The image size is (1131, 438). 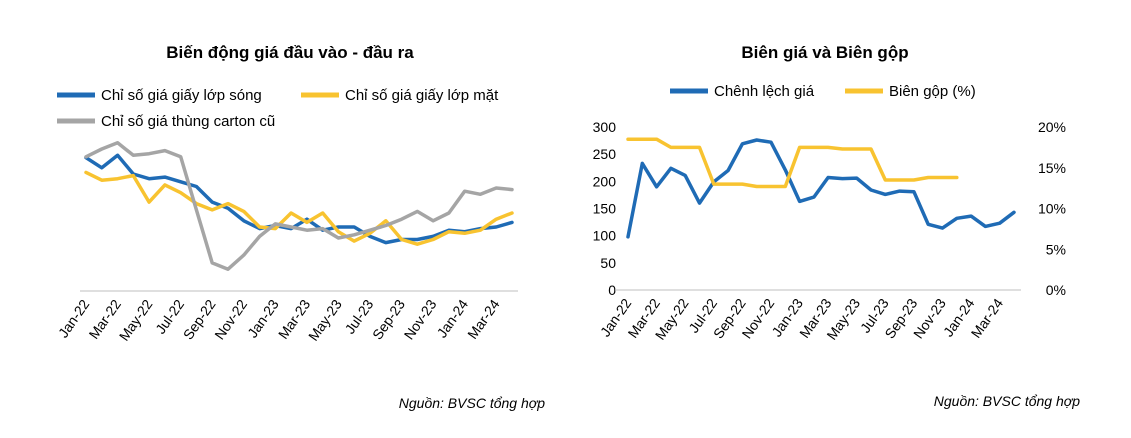 What do you see at coordinates (188, 121) in the screenshot?
I see `legend-label-series-2: Chỉ số giá thùng carton cũ` at bounding box center [188, 121].